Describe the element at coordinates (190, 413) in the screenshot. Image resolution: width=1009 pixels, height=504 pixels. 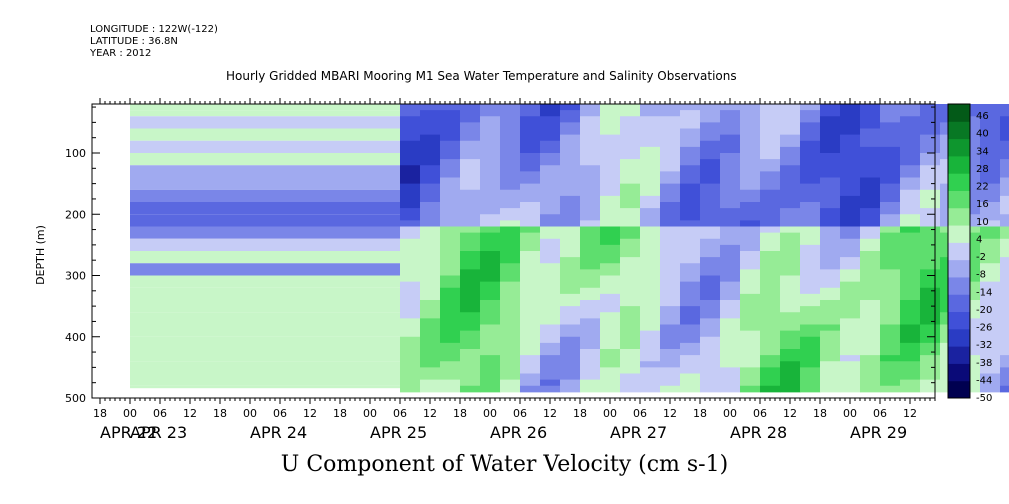
I see `x-hour-label: 12` at that location.